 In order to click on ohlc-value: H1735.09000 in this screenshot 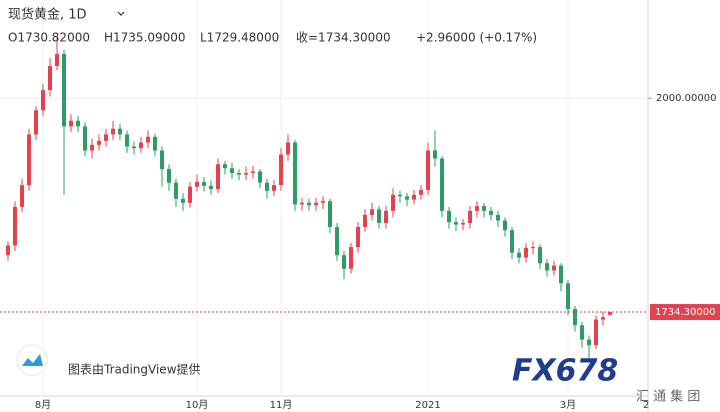, I will do `click(145, 38)`.